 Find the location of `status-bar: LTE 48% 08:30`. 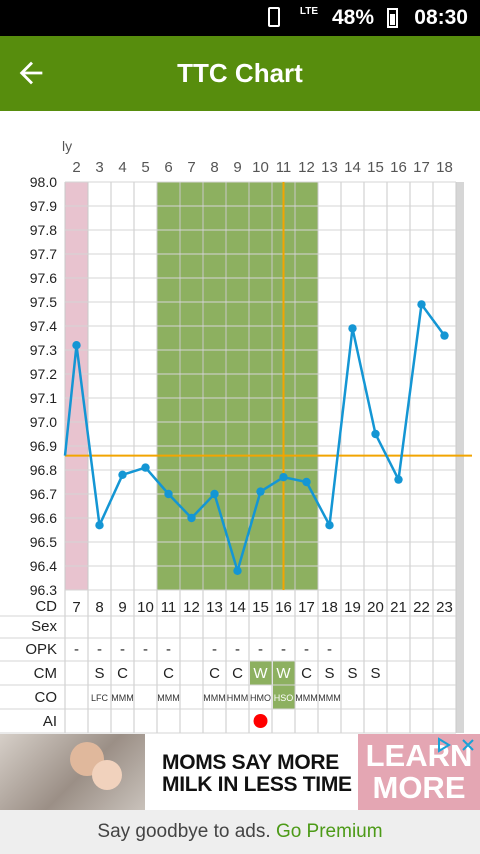

status-bar: LTE 48% 08:30 is located at coordinates (240, 18).